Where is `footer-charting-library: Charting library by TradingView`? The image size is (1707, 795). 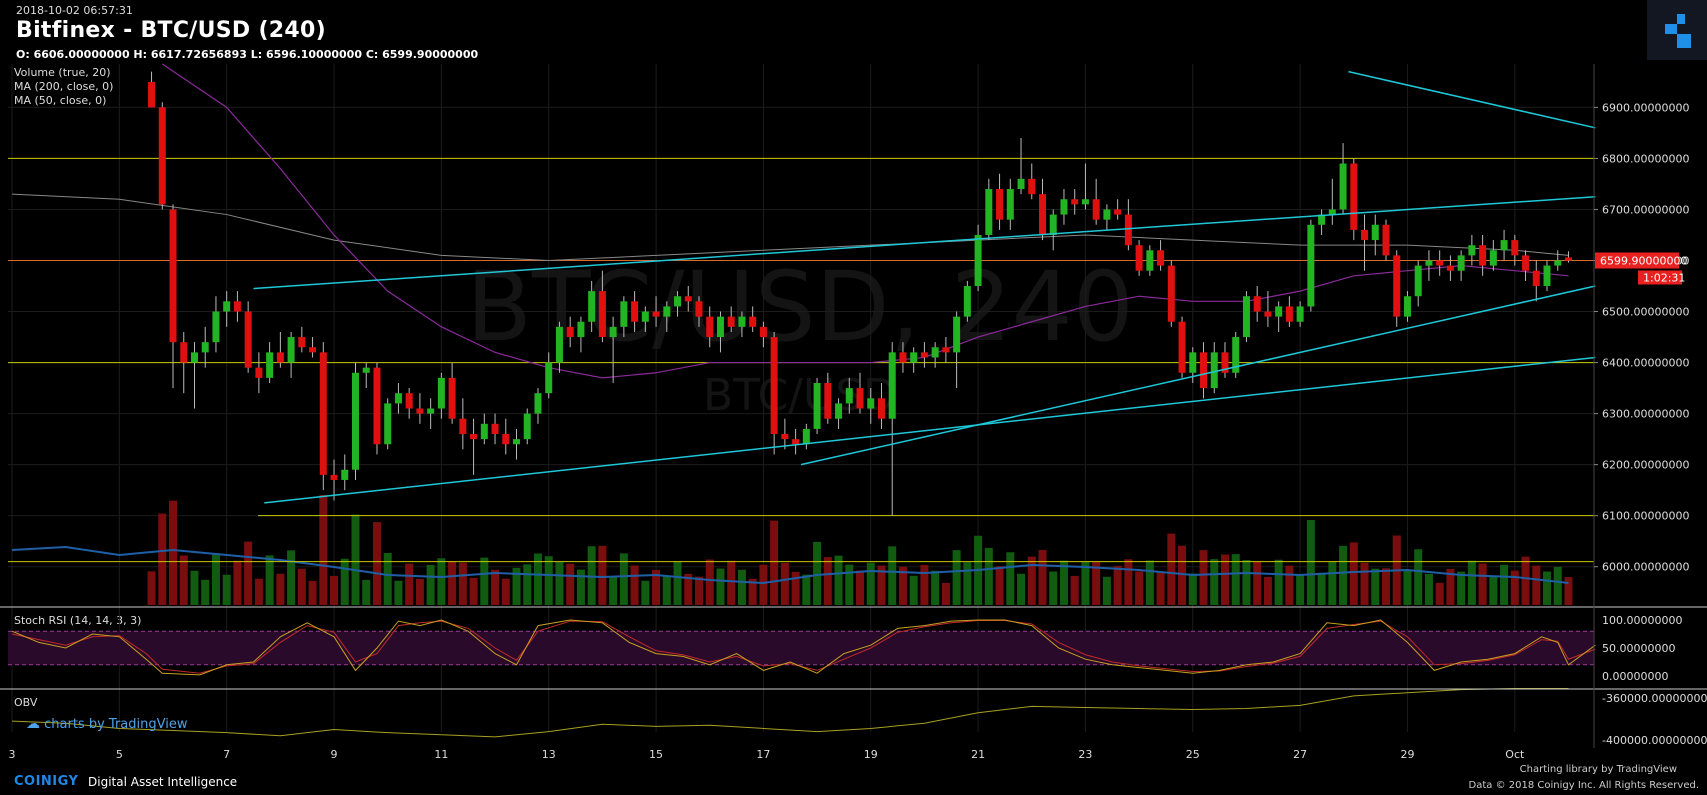 footer-charting-library: Charting library by TradingView is located at coordinates (1598, 769).